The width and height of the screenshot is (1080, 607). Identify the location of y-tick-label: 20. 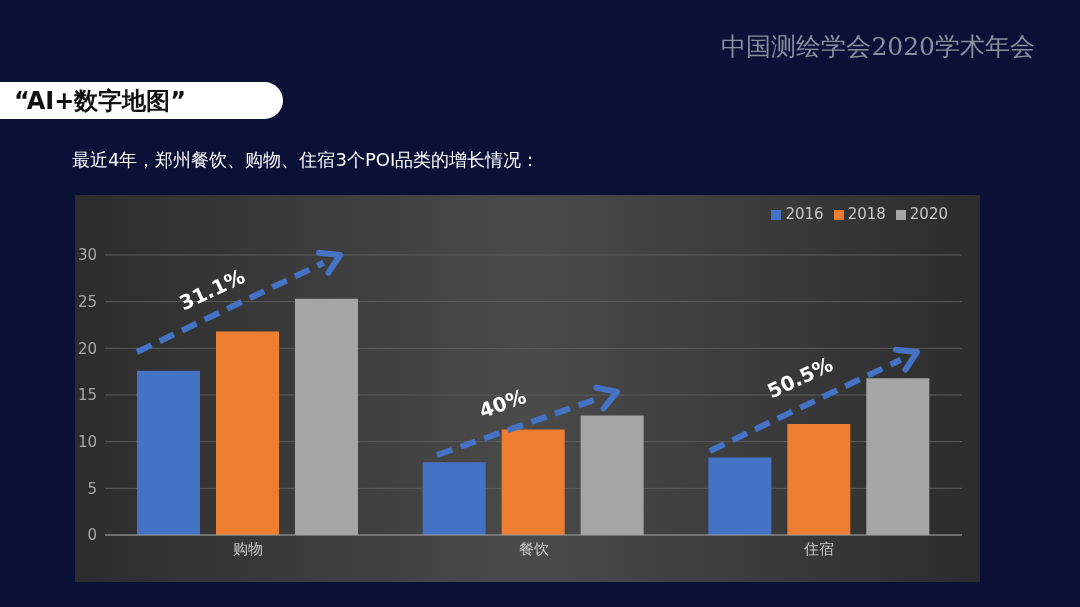
(87, 348).